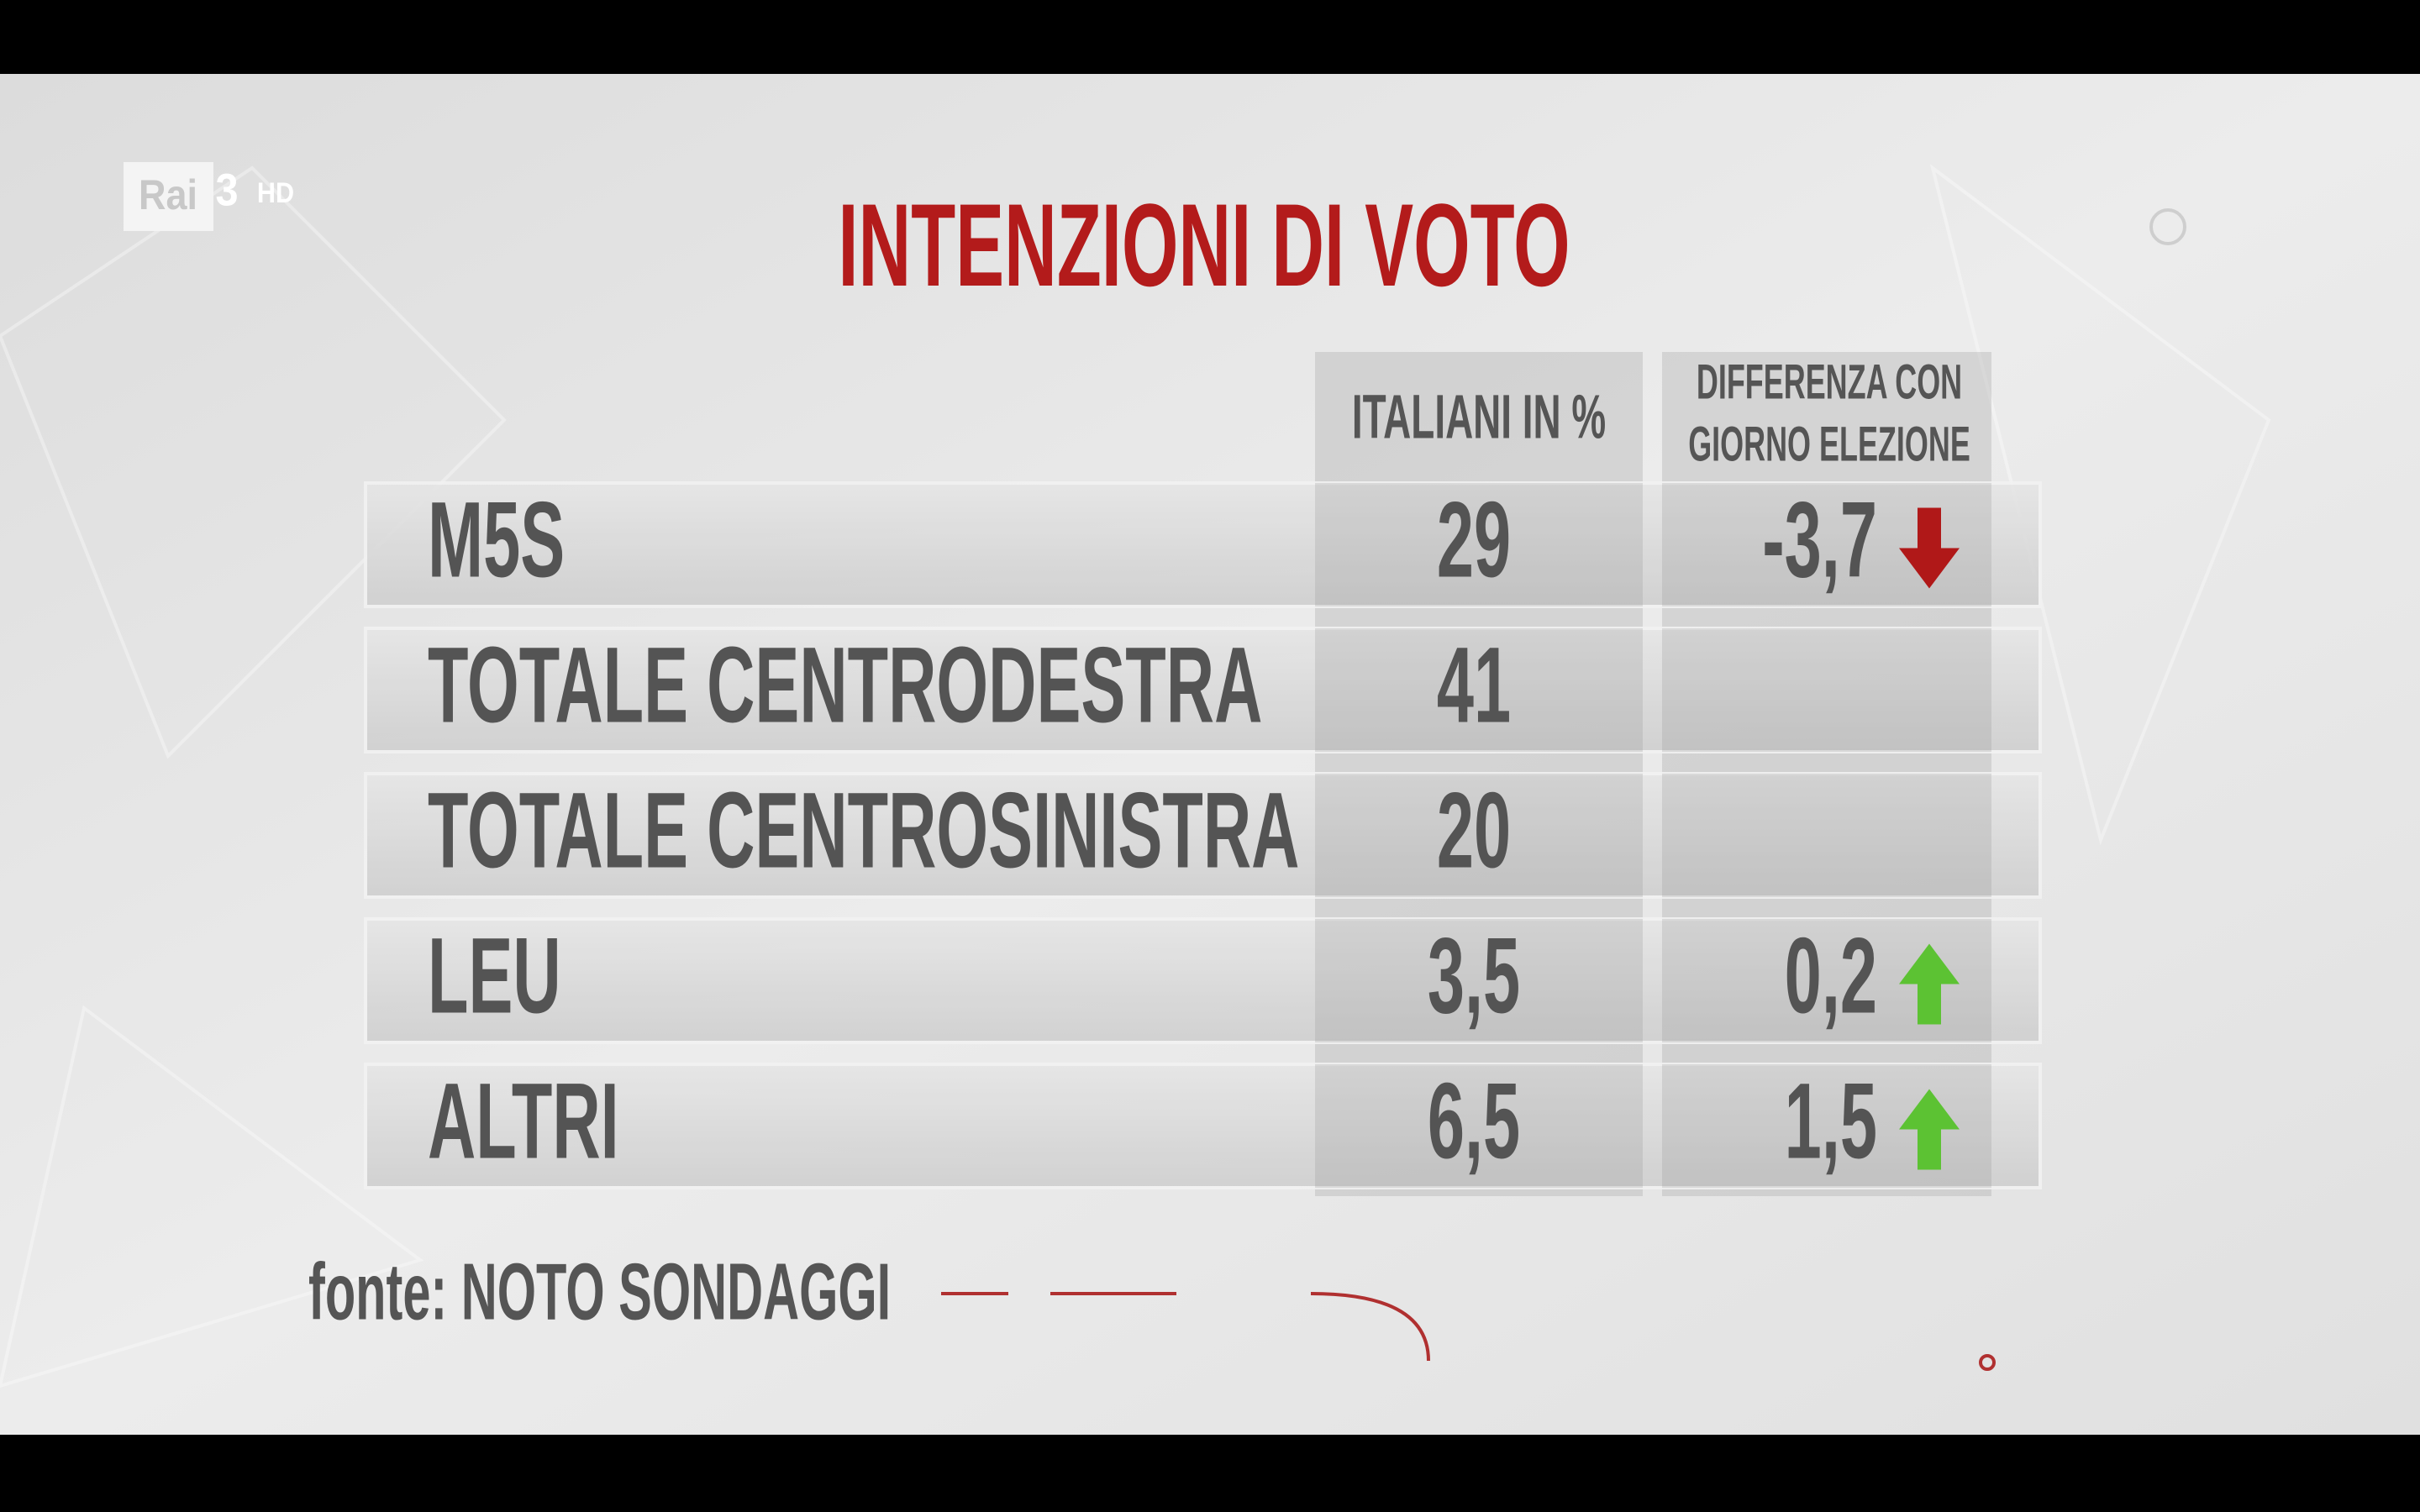 The image size is (2420, 1512). What do you see at coordinates (1829, 382) in the screenshot?
I see `header-diff: DIFFERENZA CON` at bounding box center [1829, 382].